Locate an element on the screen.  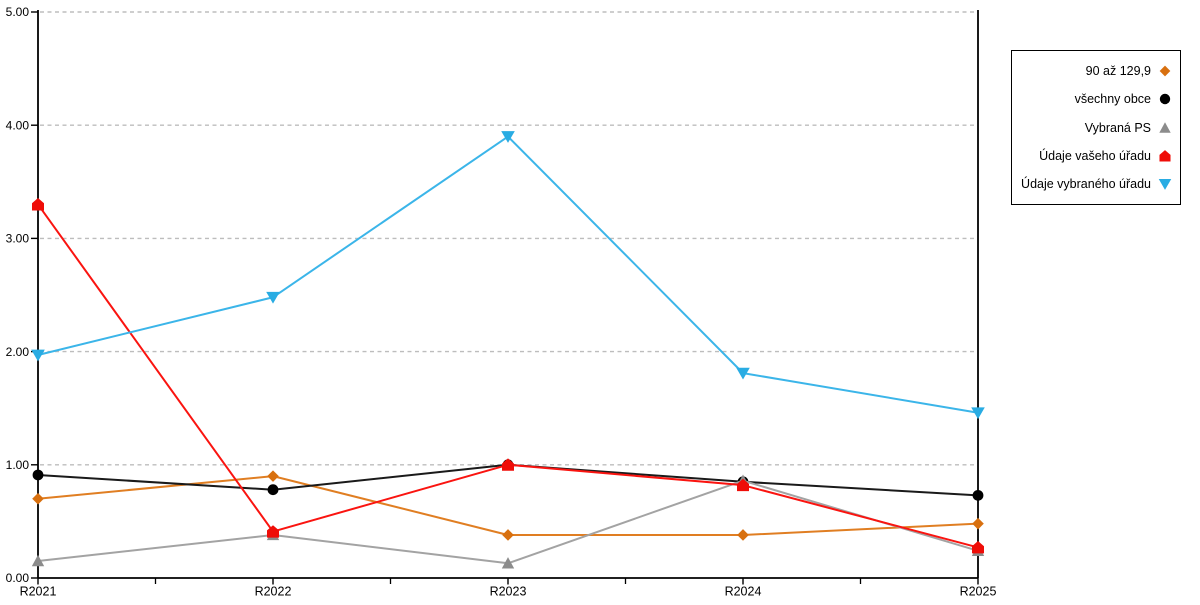
legend-label: 90 až 129,9 is located at coordinates (1118, 71).